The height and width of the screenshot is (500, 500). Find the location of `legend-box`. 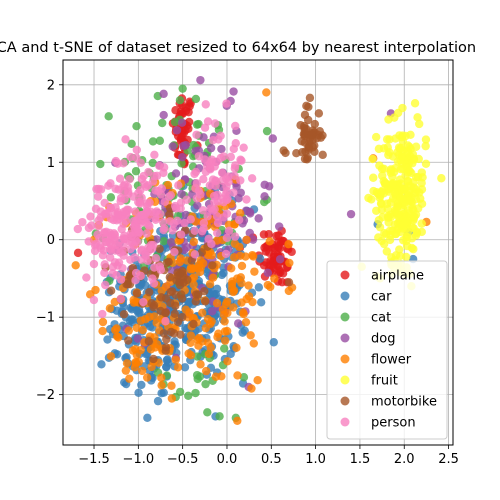

legend-box is located at coordinates (387, 350).